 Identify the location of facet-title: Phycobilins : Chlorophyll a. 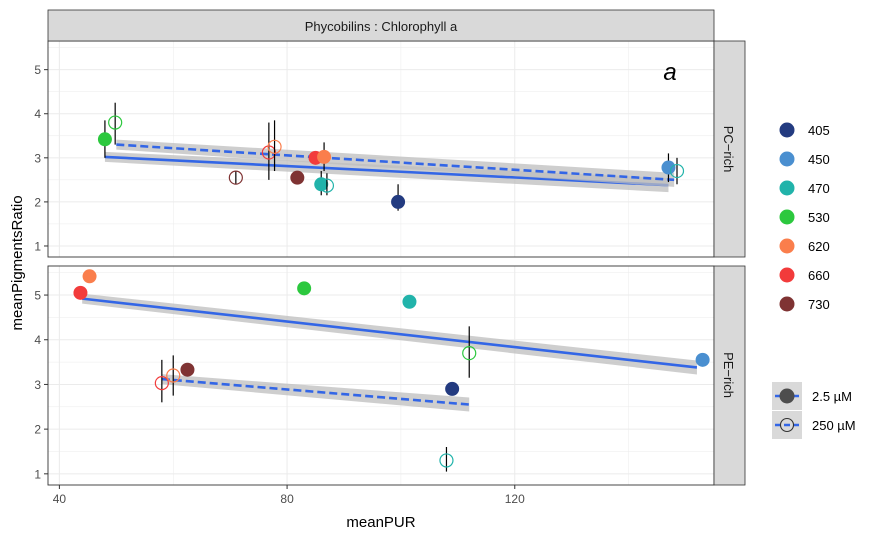
(381, 26).